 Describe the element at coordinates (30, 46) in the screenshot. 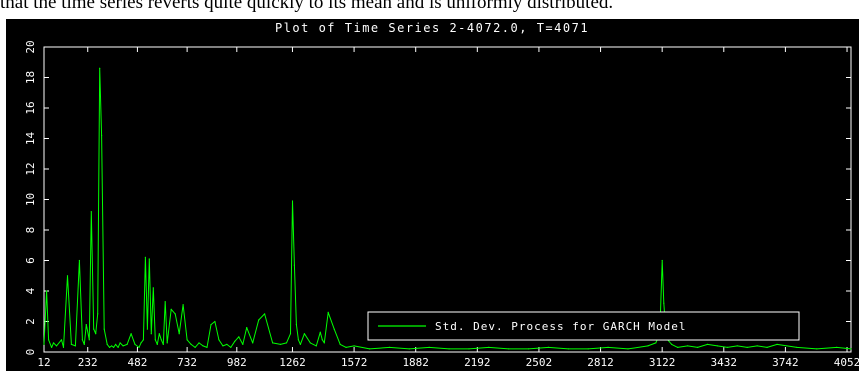

I see `y-tick-label: 20` at that location.